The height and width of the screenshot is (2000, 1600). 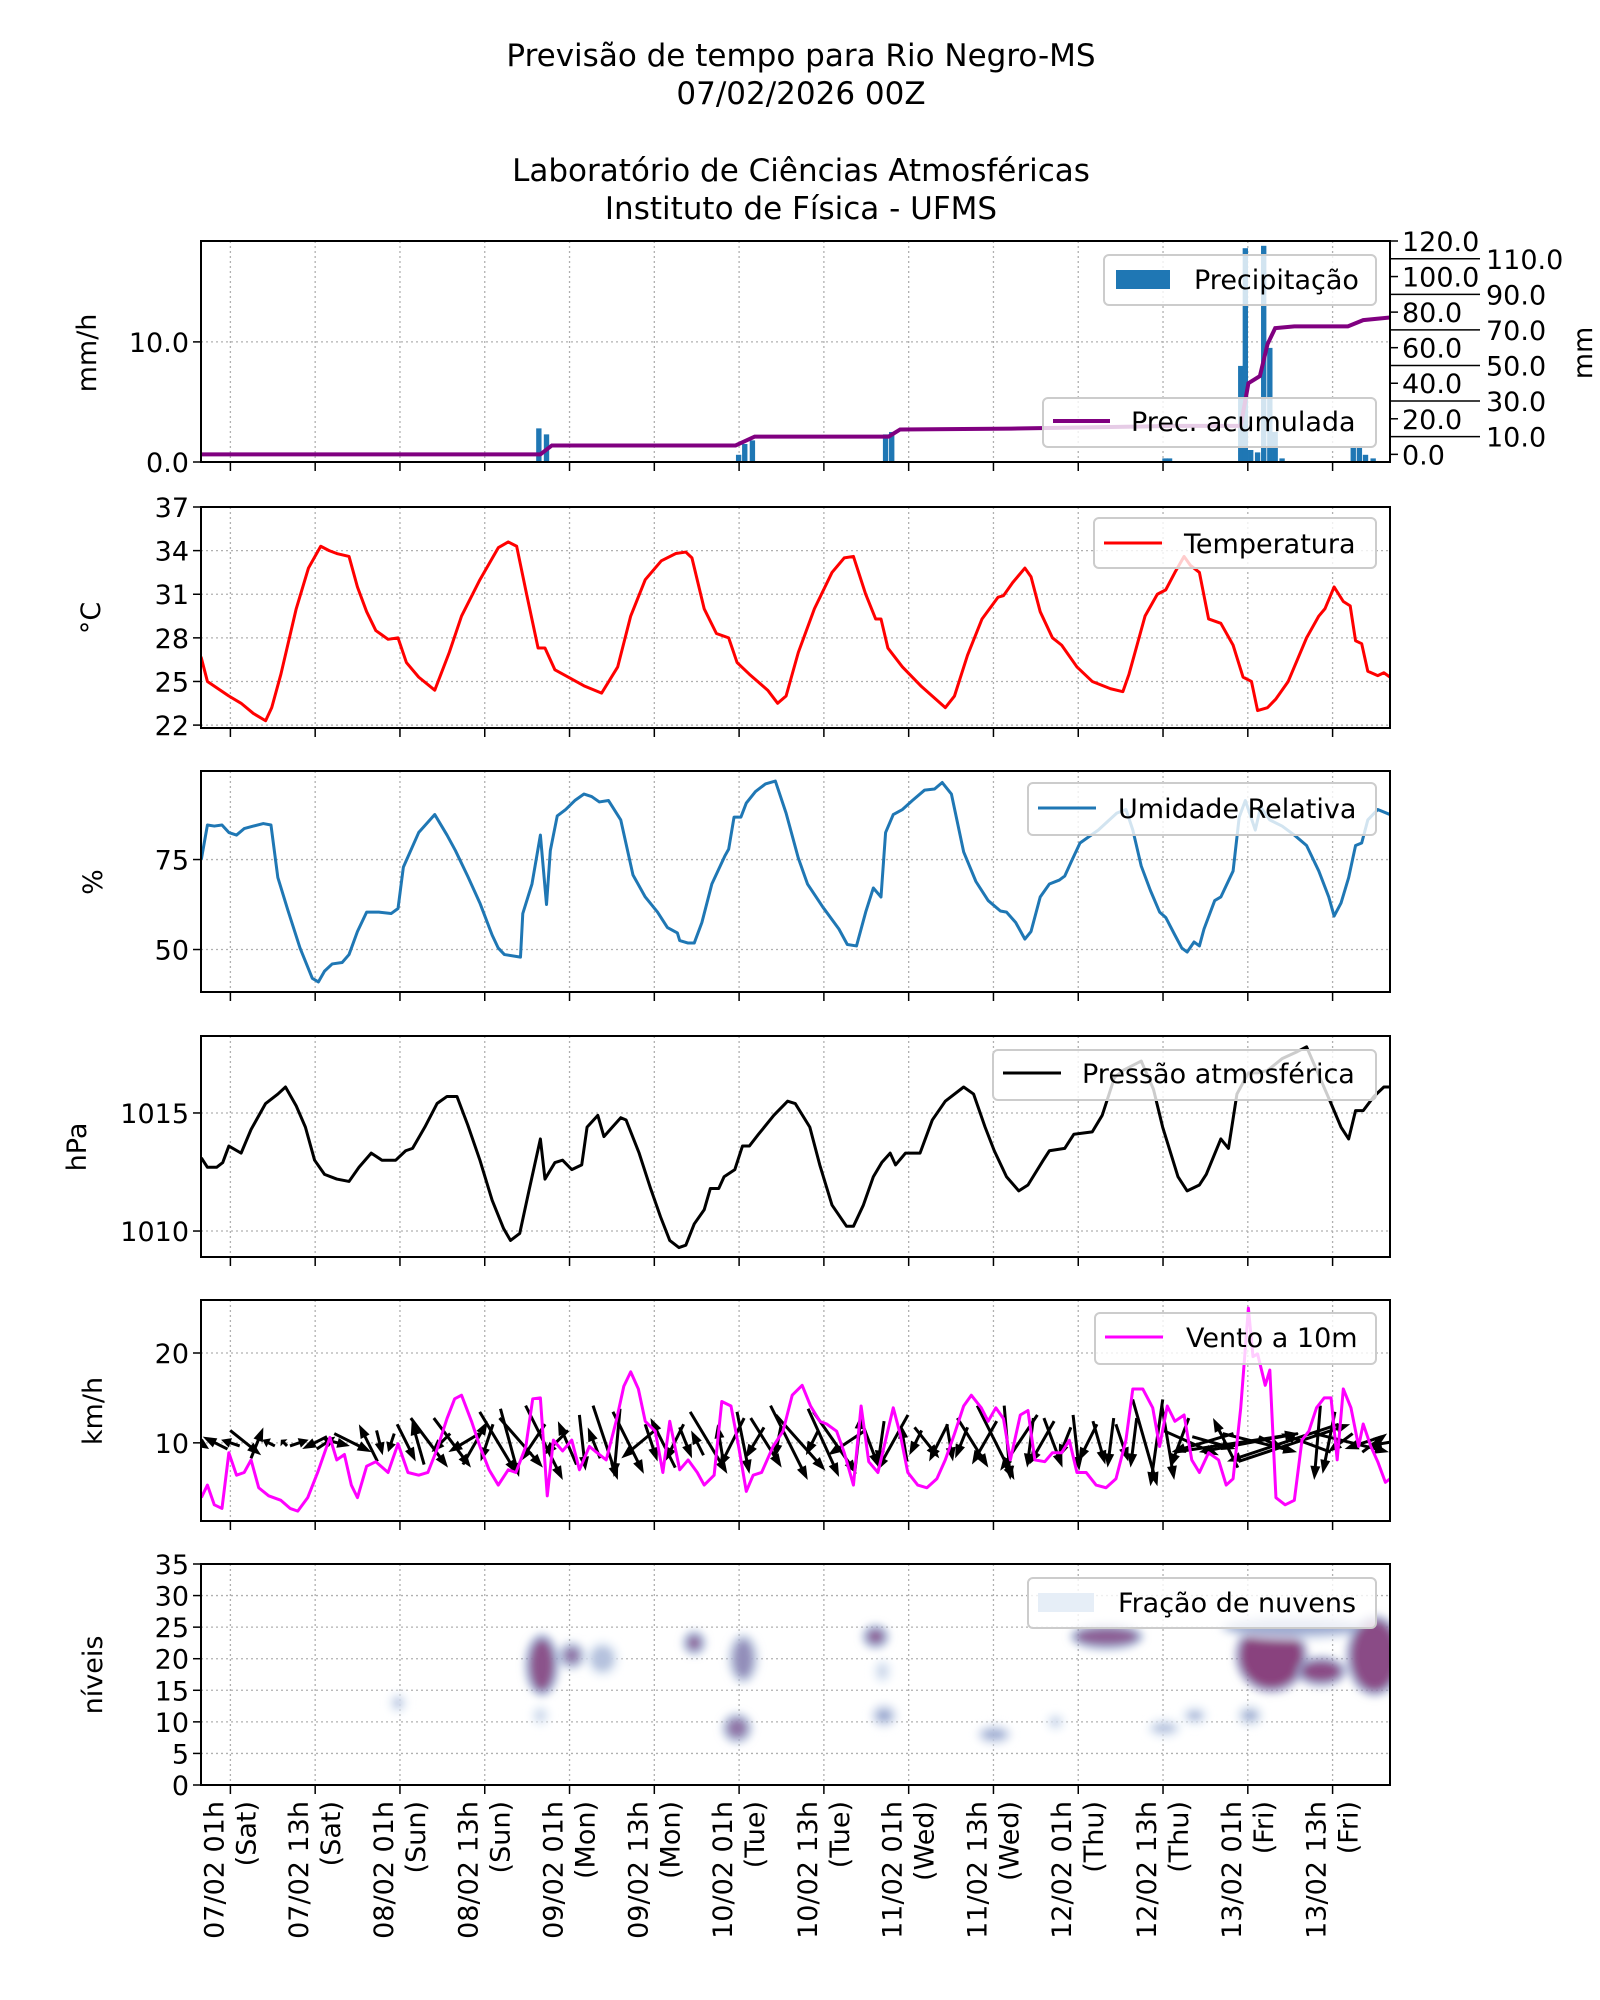 What do you see at coordinates (93, 1411) in the screenshot?
I see `ylabel-wind: km/h` at bounding box center [93, 1411].